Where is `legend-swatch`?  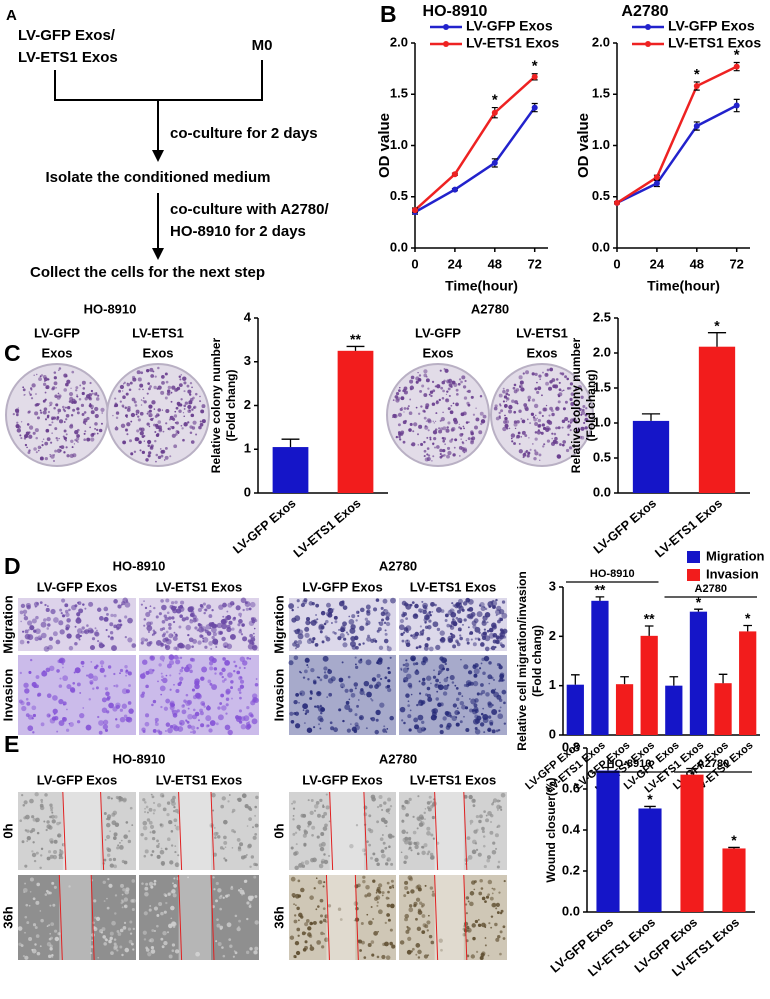 legend-swatch is located at coordinates (693, 575).